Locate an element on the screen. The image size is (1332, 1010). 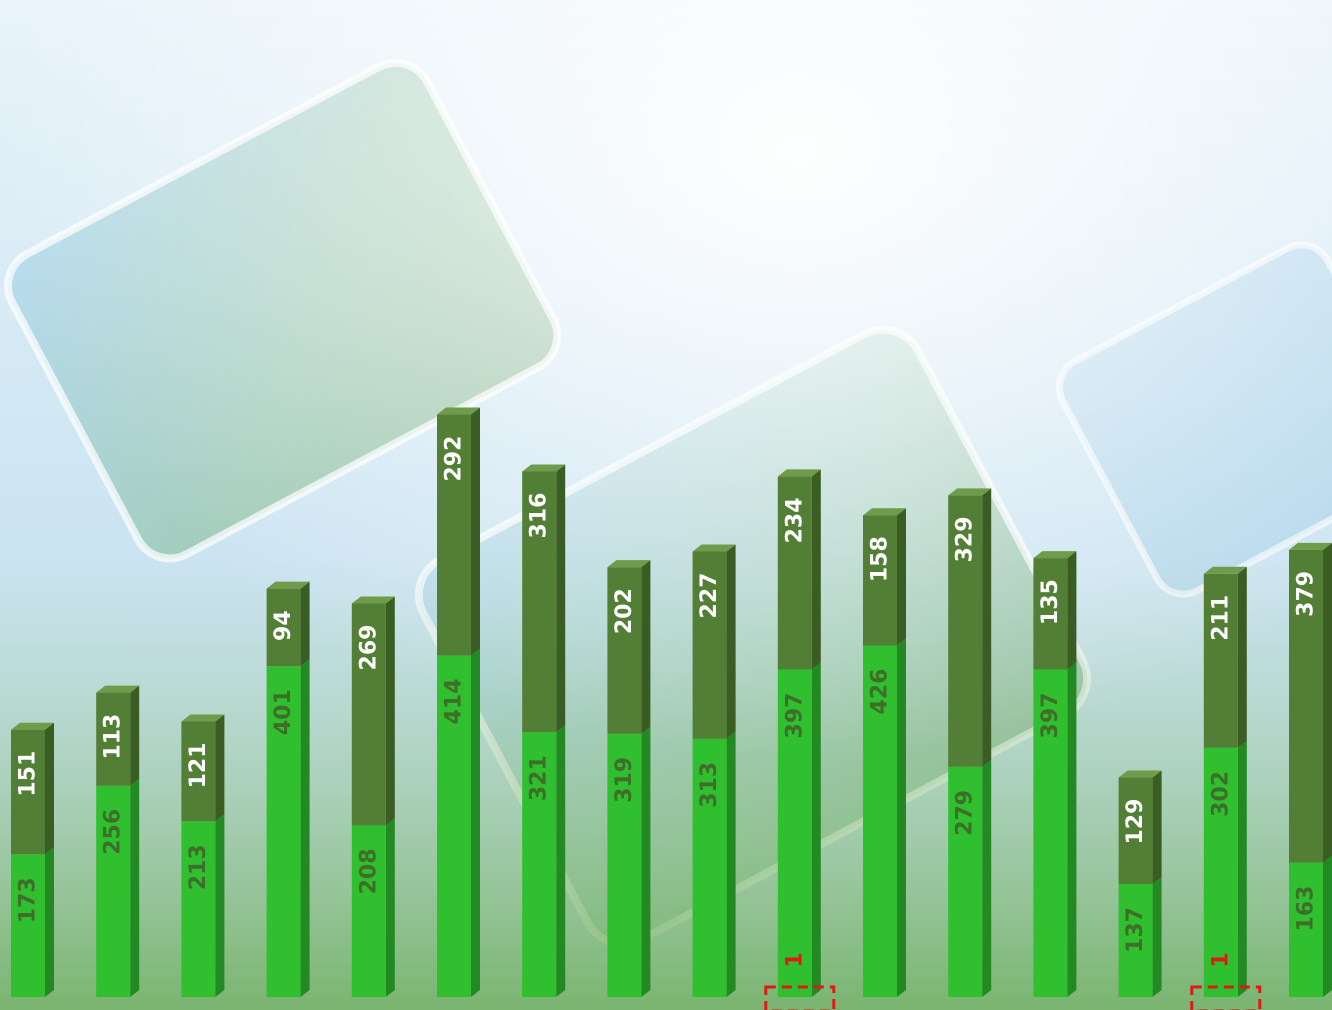
bar-bottom-4-side is located at coordinates (305, 828).